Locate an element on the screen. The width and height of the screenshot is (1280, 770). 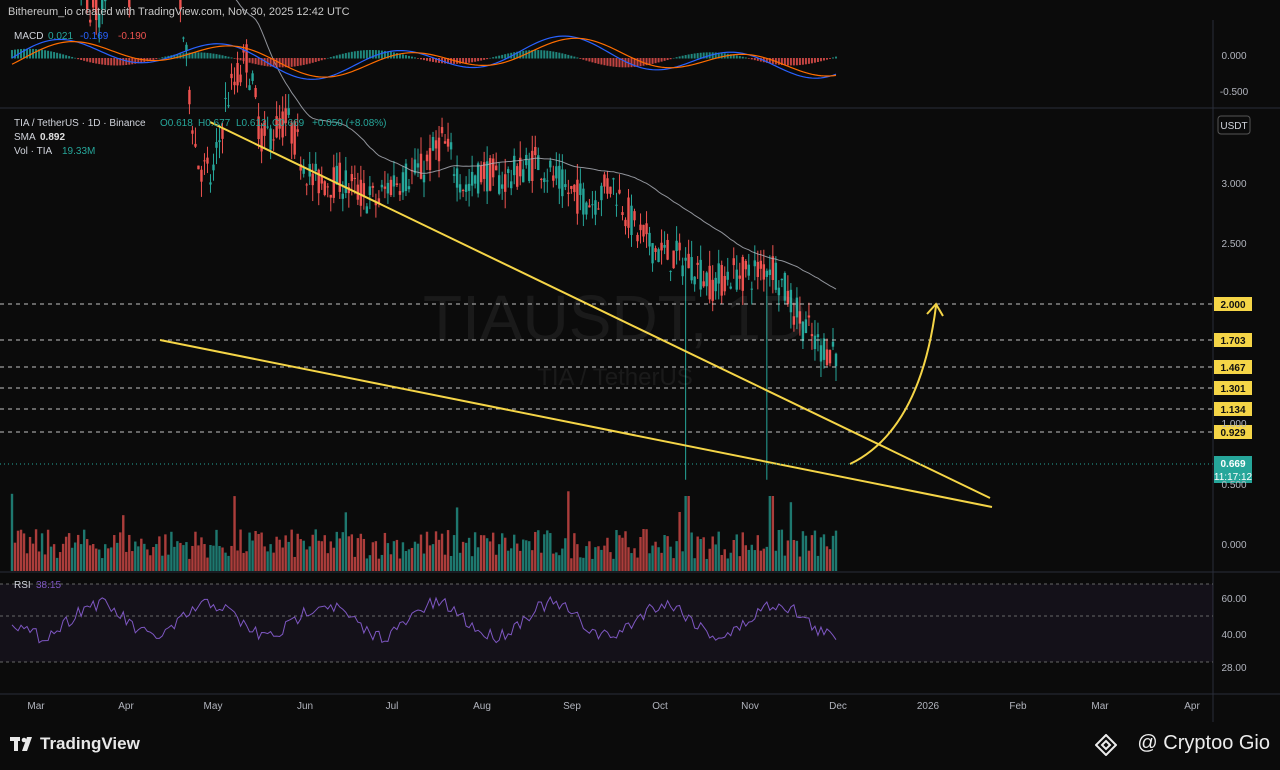
price-tick: 3.000 is located at coordinates (1233, 184).